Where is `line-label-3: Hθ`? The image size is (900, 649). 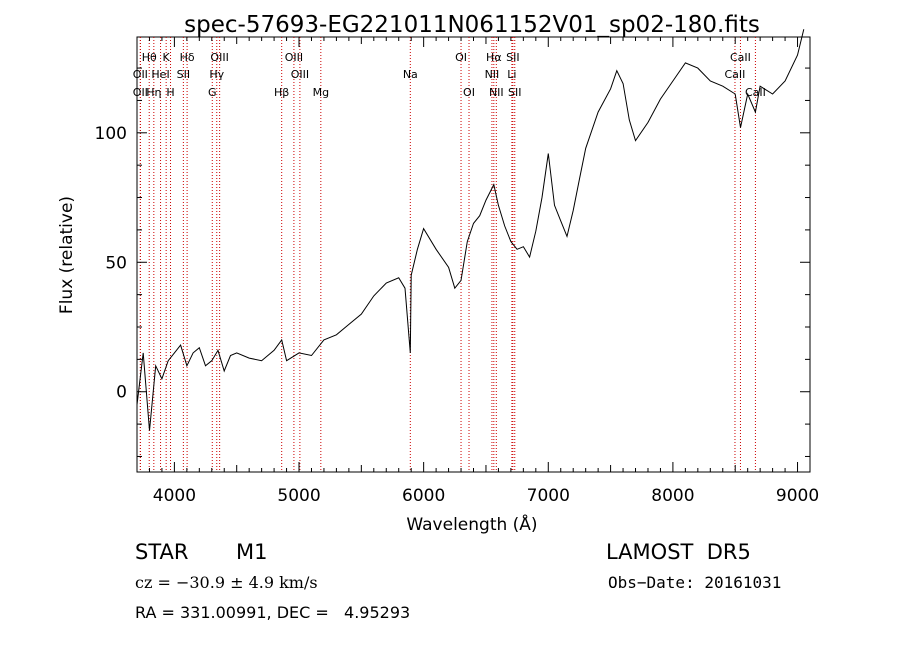
line-label-3: Hθ is located at coordinates (149, 57).